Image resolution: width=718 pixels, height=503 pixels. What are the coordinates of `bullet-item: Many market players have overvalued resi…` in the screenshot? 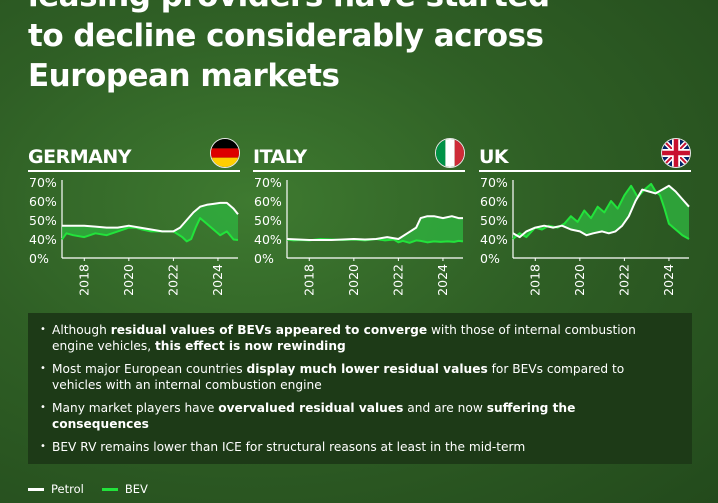 It's located at (358, 416).